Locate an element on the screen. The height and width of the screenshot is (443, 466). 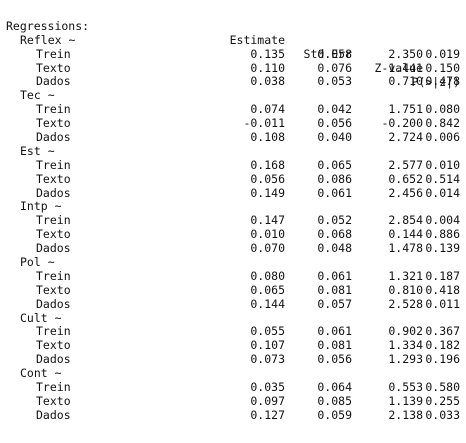
group-label: Cult ~ is located at coordinates (41, 317).